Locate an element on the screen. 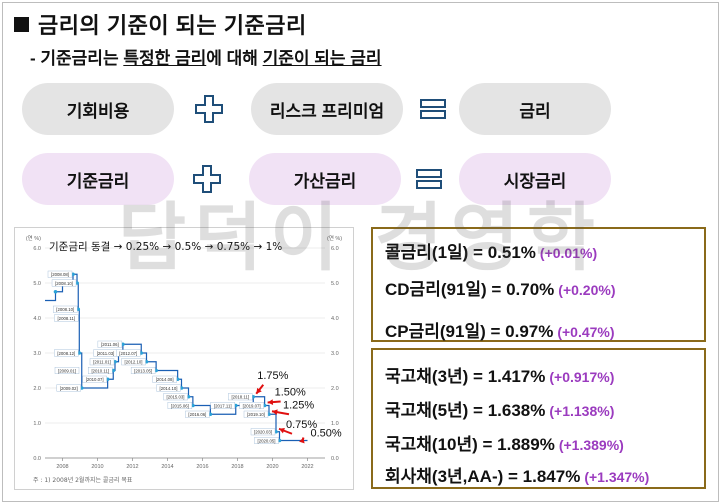 This screenshot has width=721, height=504. chart-title: 기준금리 동결 → 0.25% → 0.5% → 0.75% → 1% is located at coordinates (165, 247).